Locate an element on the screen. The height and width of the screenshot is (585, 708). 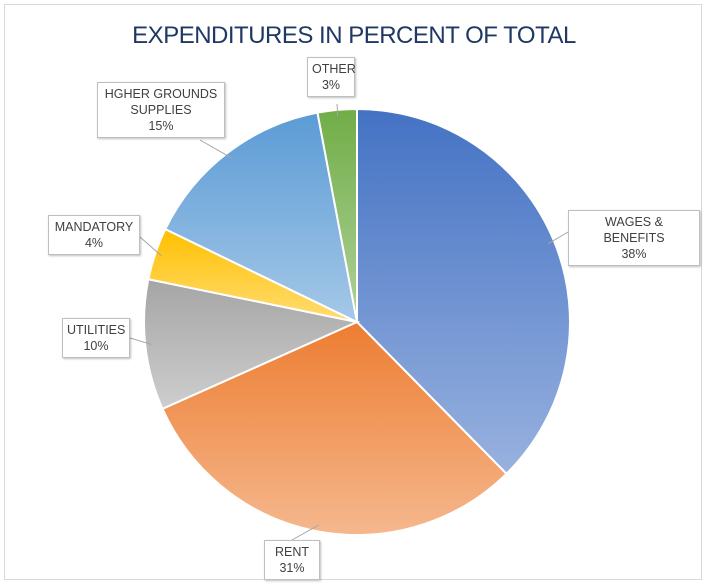
label-value: 10% is located at coordinates (96, 346).